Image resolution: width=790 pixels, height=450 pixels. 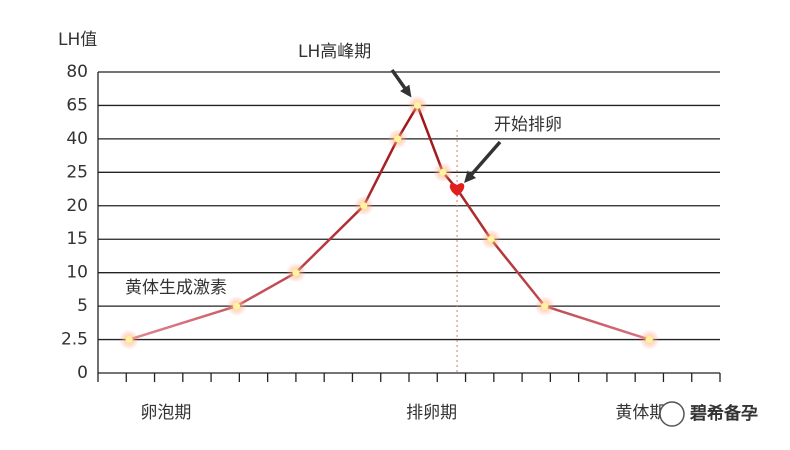 I want to click on y-tick-label: 80, so click(x=77, y=72).